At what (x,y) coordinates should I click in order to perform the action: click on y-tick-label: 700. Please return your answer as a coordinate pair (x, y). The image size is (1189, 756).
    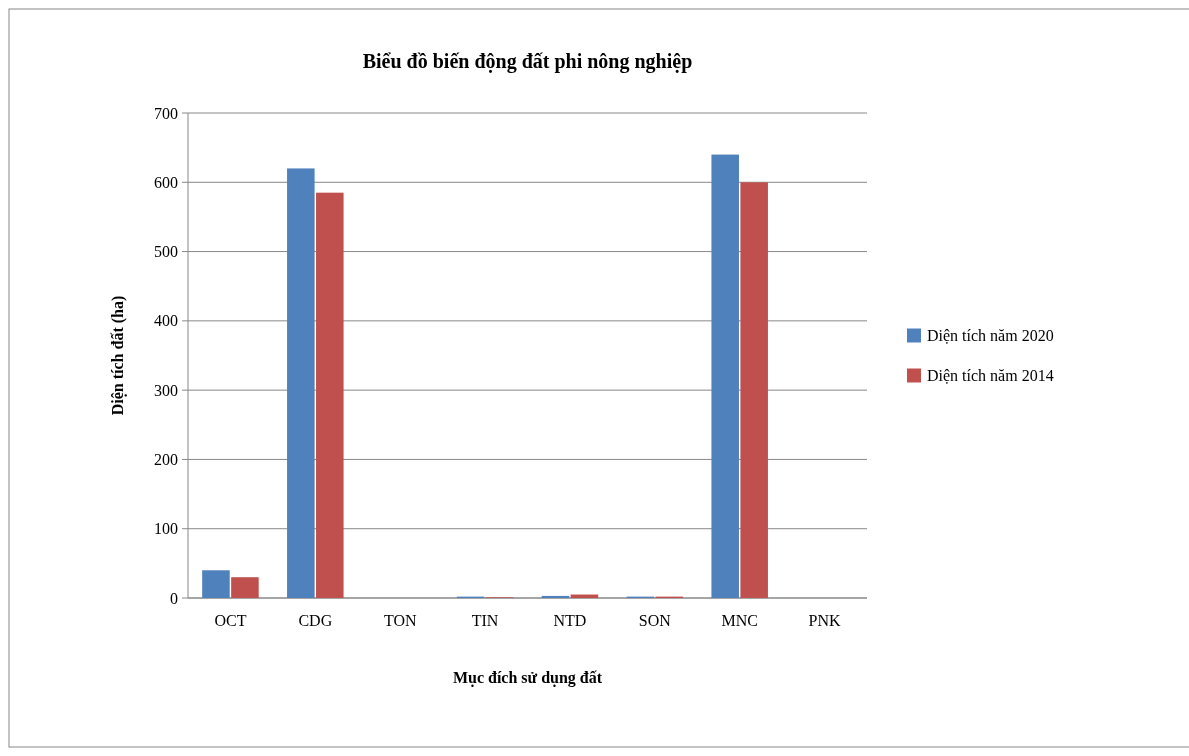
    Looking at the image, I should click on (166, 113).